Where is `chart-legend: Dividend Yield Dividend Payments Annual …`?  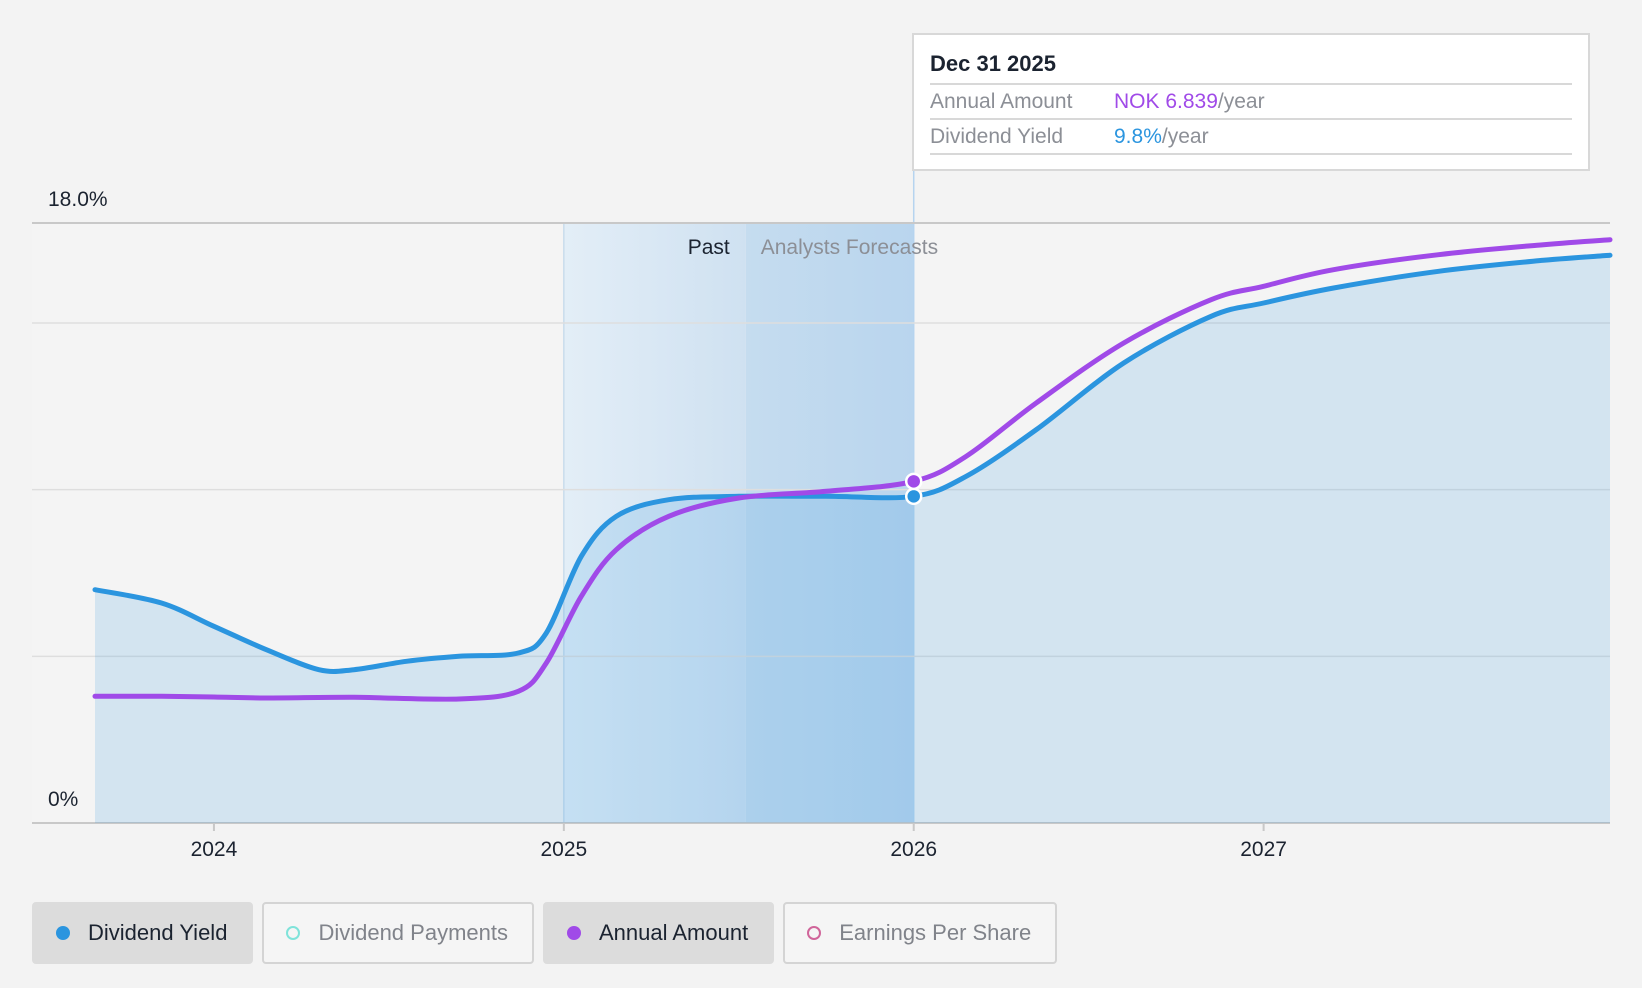 chart-legend: Dividend Yield Dividend Payments Annual … is located at coordinates (545, 933).